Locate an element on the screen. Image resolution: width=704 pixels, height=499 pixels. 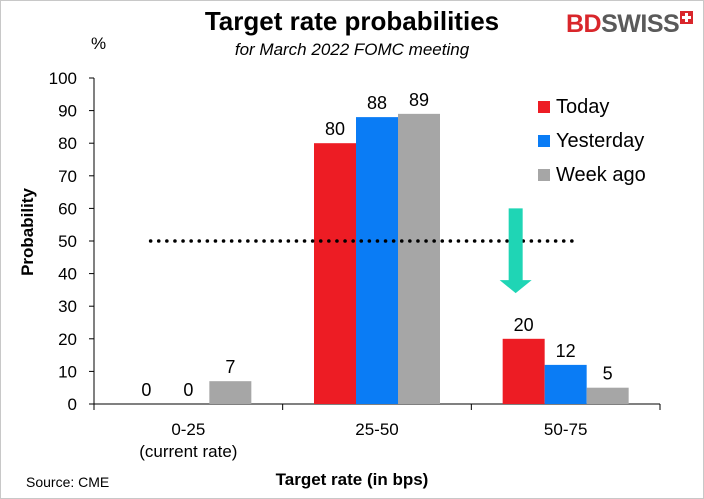
legend-label-yesterday: Yesterday is located at coordinates (600, 140).